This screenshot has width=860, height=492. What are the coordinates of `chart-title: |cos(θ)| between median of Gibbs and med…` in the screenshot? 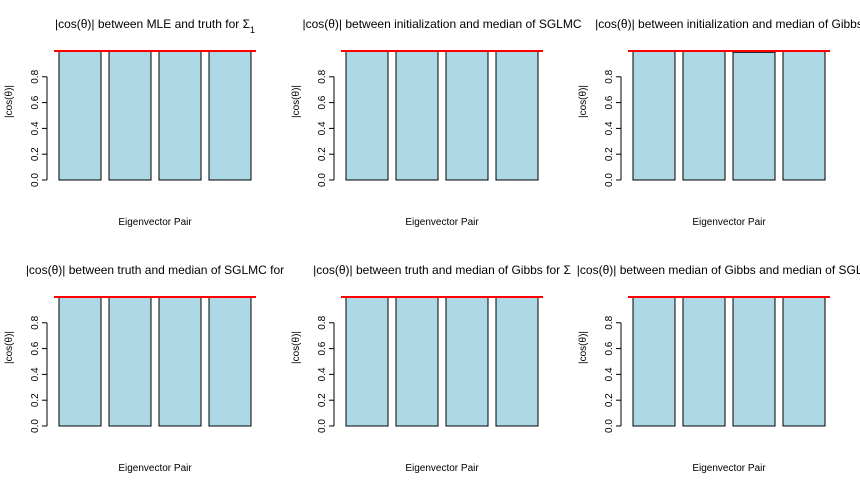 It's located at (718, 270).